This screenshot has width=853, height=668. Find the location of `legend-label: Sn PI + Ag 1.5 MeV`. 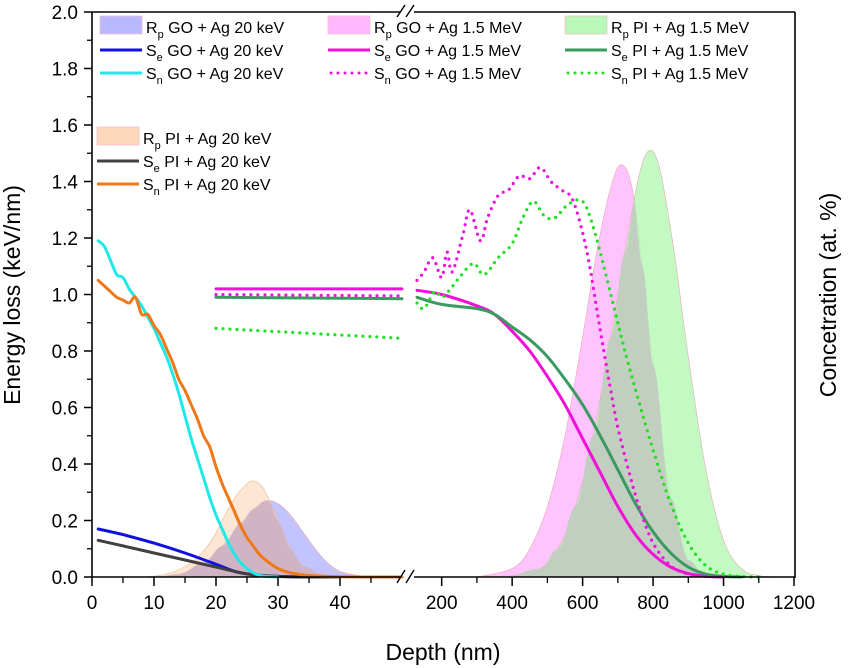

legend-label: Sn PI + Ag 1.5 MeV is located at coordinates (680, 76).